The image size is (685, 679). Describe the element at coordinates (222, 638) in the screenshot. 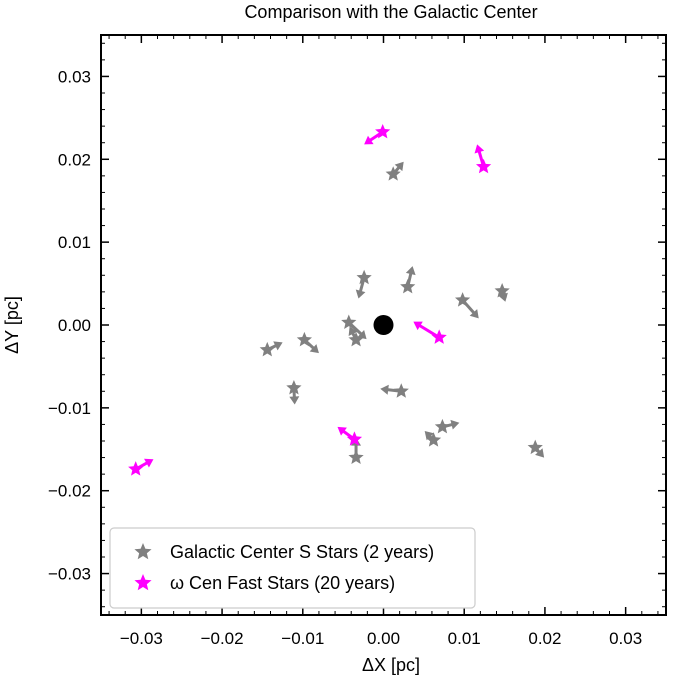

I see `x-tick-label: −0.02` at that location.